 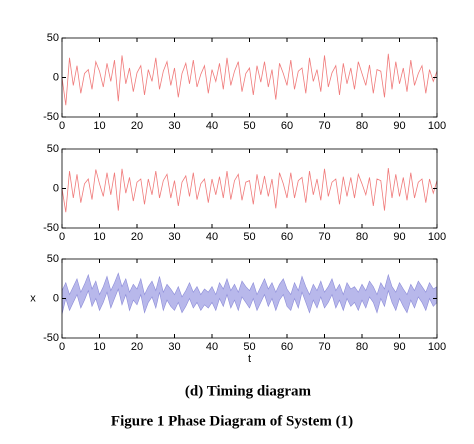 What do you see at coordinates (33, 298) in the screenshot?
I see `y-axis-label: x` at bounding box center [33, 298].